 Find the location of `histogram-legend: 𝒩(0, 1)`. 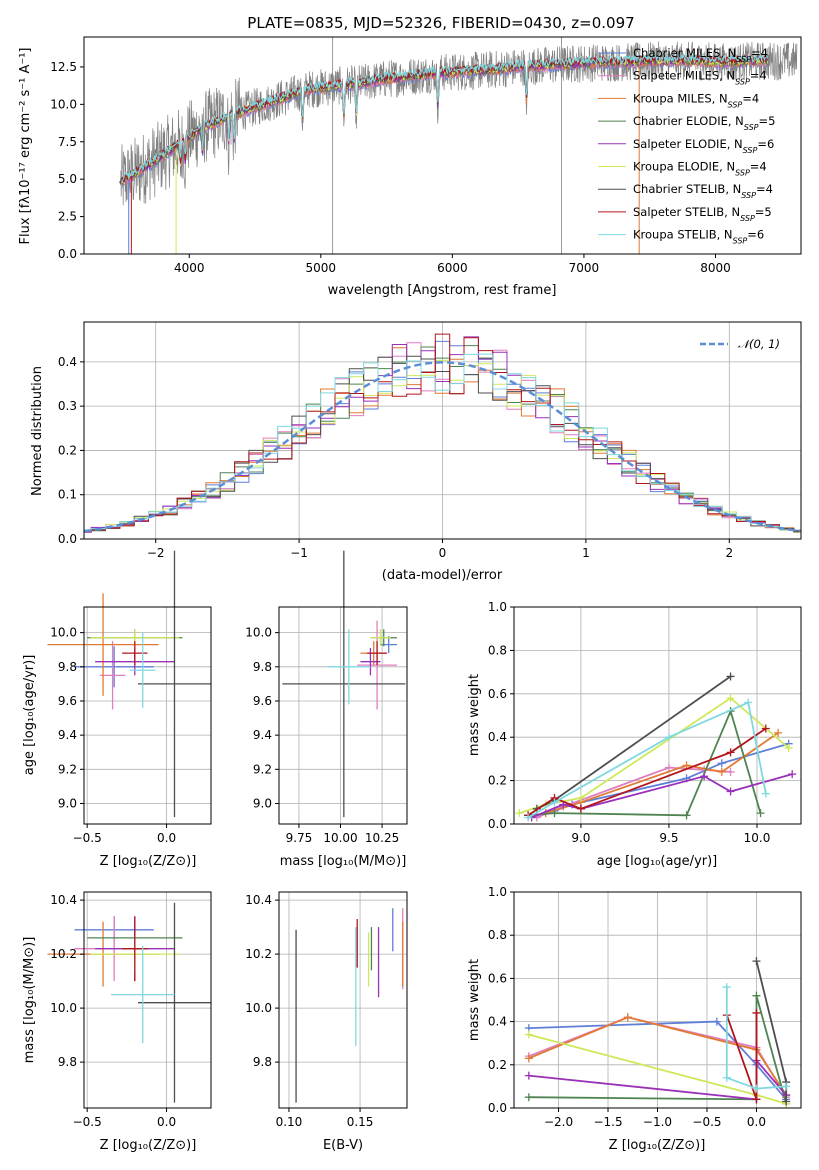

histogram-legend: 𝒩(0, 1) is located at coordinates (740, 344).